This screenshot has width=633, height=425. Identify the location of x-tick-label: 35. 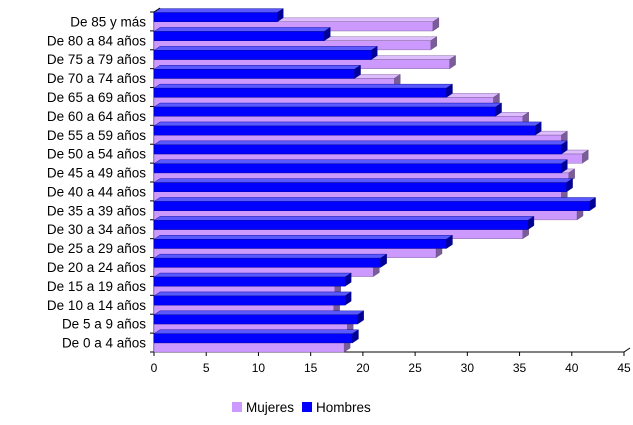
(520, 368).